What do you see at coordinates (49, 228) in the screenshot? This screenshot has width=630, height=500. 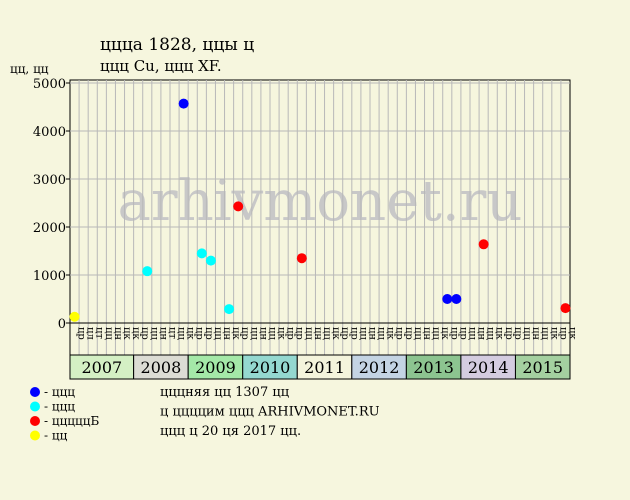 I see `y-tick-label: 2000` at bounding box center [49, 228].